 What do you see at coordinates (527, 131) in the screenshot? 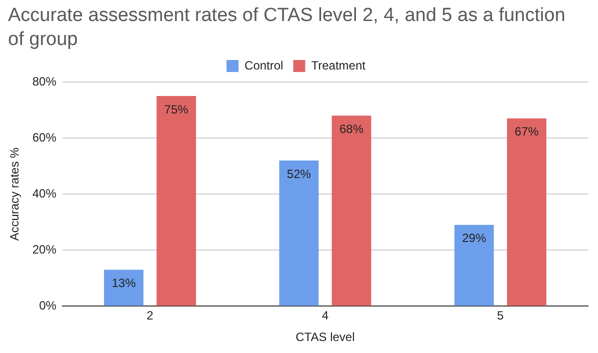
I see `data-label: 67%` at bounding box center [527, 131].